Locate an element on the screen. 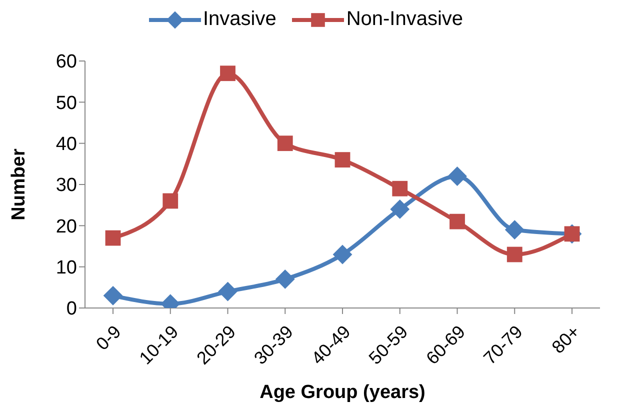 The height and width of the screenshot is (408, 620). x-tick-label: 80+ is located at coordinates (566, 340).